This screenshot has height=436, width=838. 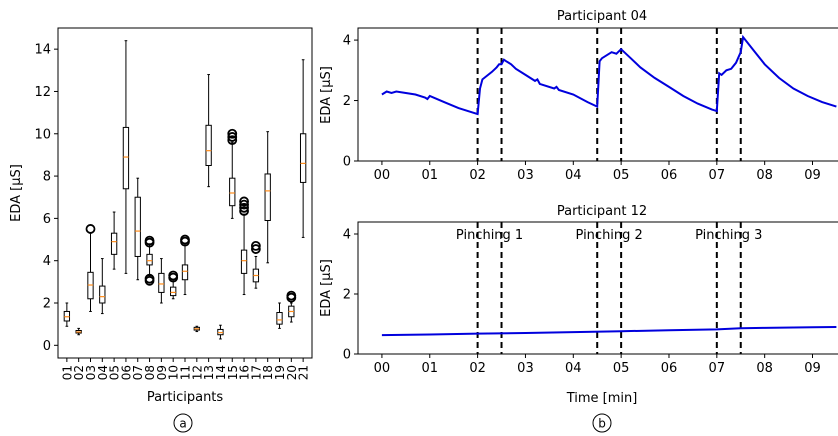 I want to click on panel-label-a-circle, so click(x=183, y=423).